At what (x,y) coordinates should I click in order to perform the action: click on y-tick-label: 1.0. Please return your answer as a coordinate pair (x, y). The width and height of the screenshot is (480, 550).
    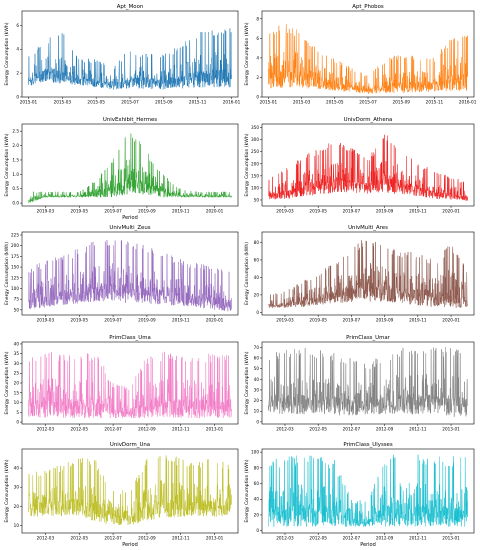
    Looking at the image, I should click on (15, 174).